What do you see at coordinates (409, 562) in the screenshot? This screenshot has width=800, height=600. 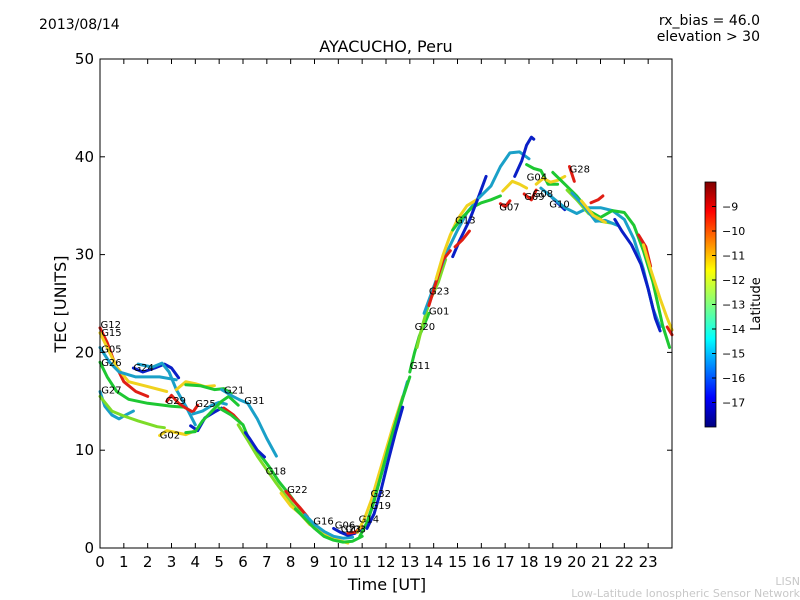 I see `x-tick-label: 13` at bounding box center [409, 562].